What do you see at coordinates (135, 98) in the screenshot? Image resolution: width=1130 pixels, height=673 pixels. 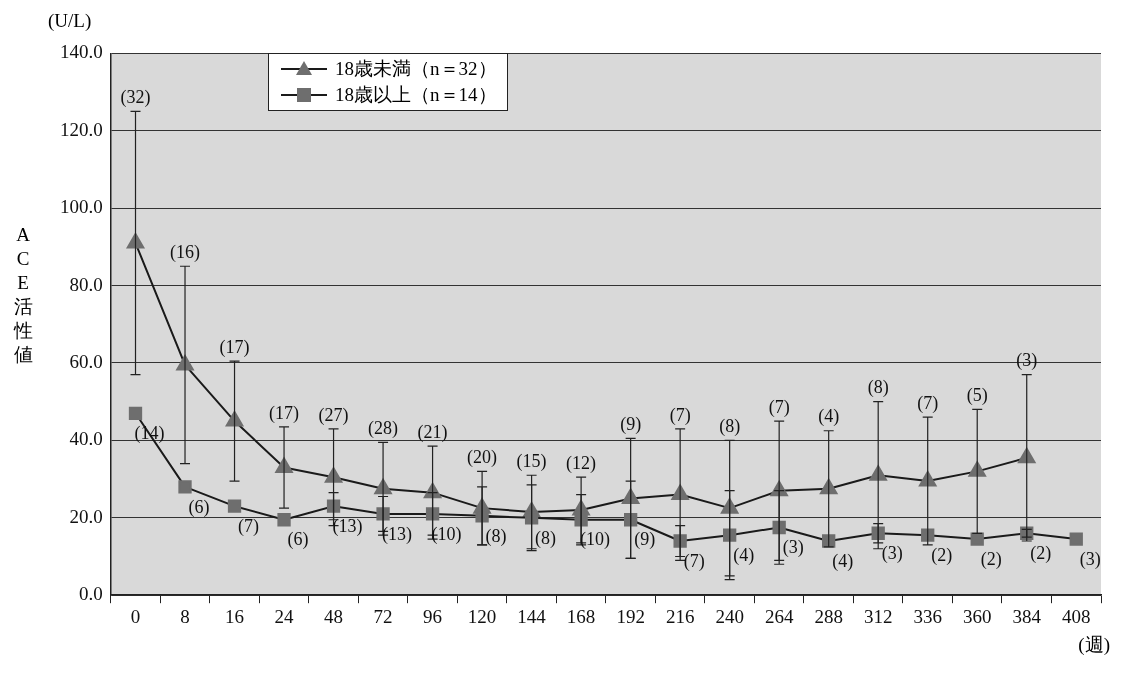 I see `annotation: (32)` at bounding box center [135, 98].